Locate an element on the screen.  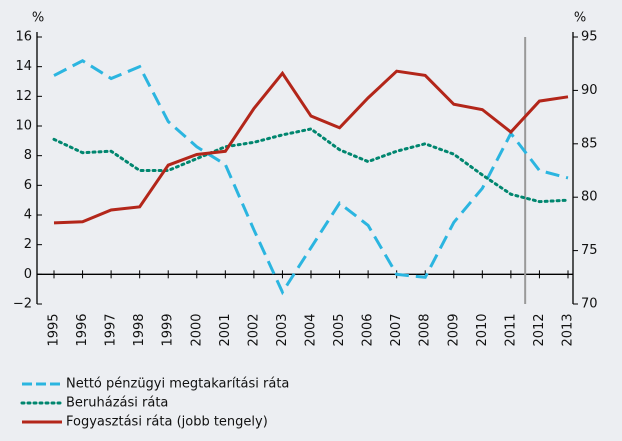
x-tick-label: 2005 is located at coordinates (339, 329).